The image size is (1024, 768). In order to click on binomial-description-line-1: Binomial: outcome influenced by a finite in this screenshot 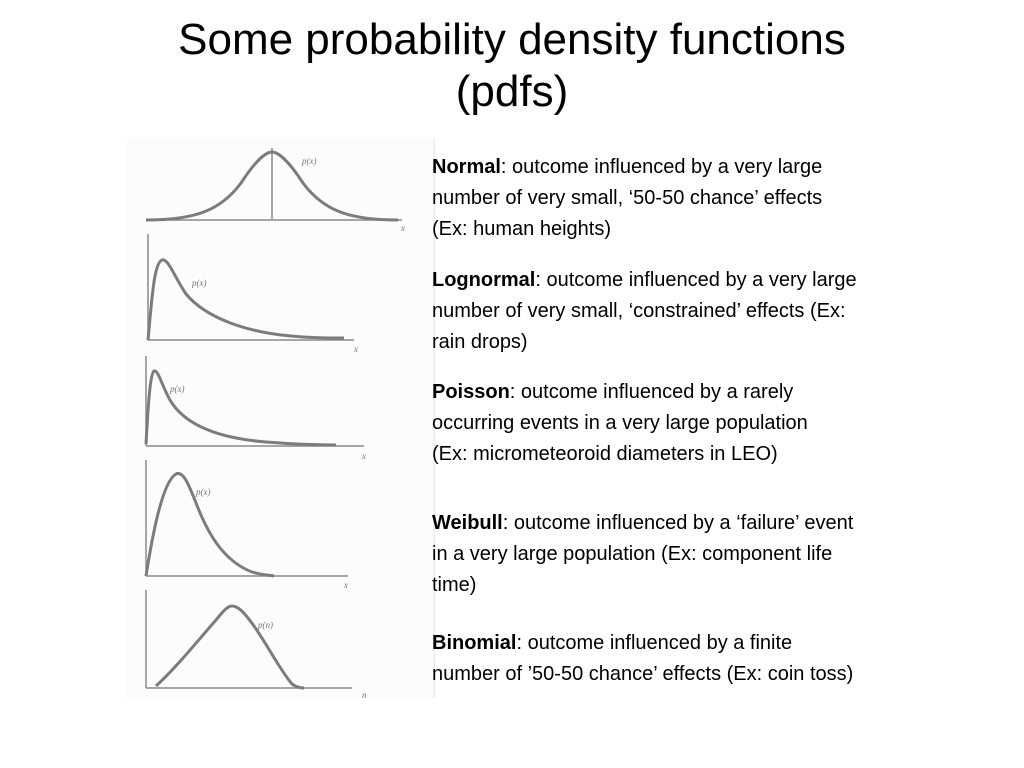, I will do `click(612, 643)`.